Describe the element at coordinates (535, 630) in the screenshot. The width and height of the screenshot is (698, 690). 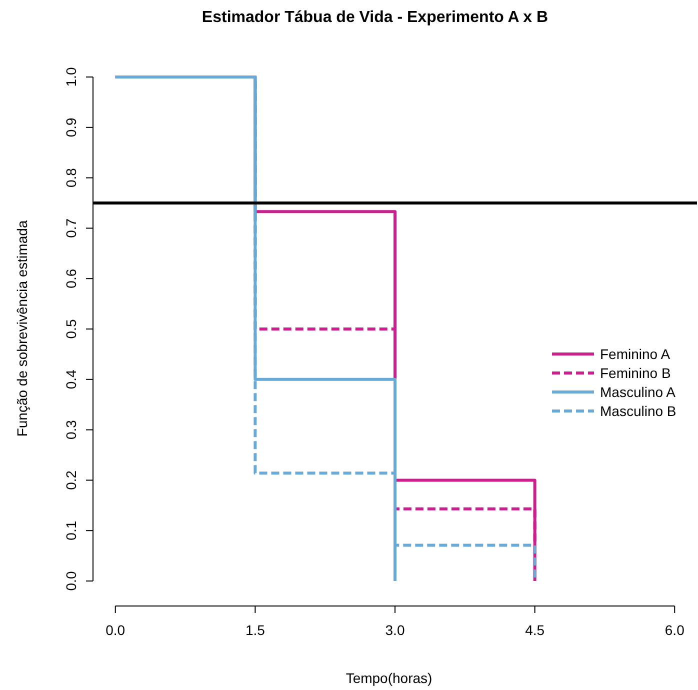
I see `x-tick-label: 4.5` at that location.